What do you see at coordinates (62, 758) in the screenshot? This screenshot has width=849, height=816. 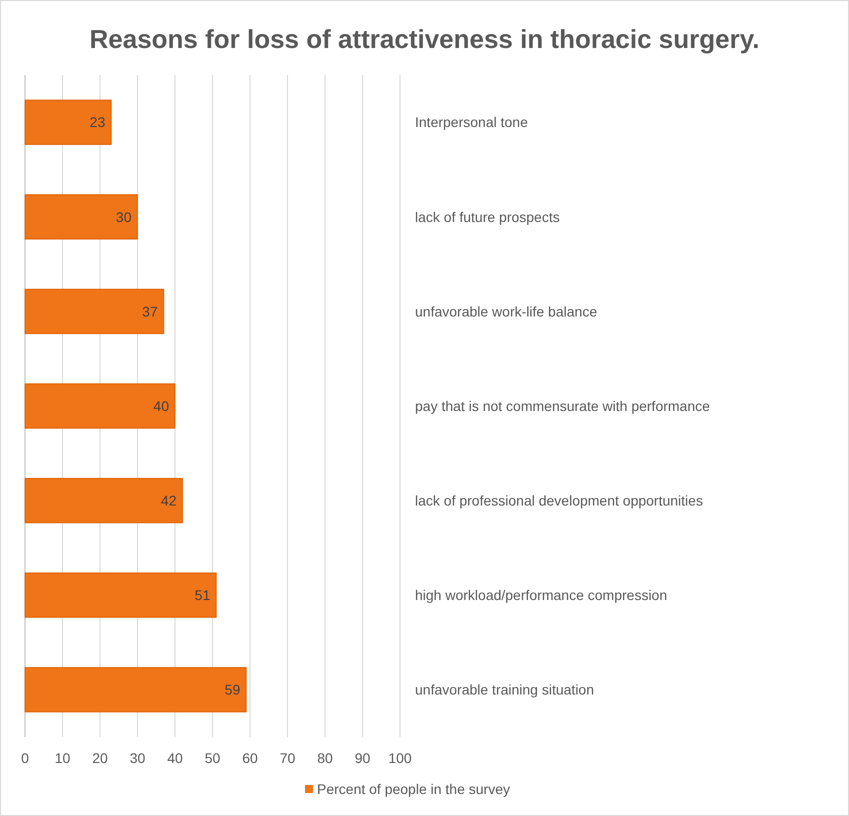 I see `x-tick-label: 10` at bounding box center [62, 758].